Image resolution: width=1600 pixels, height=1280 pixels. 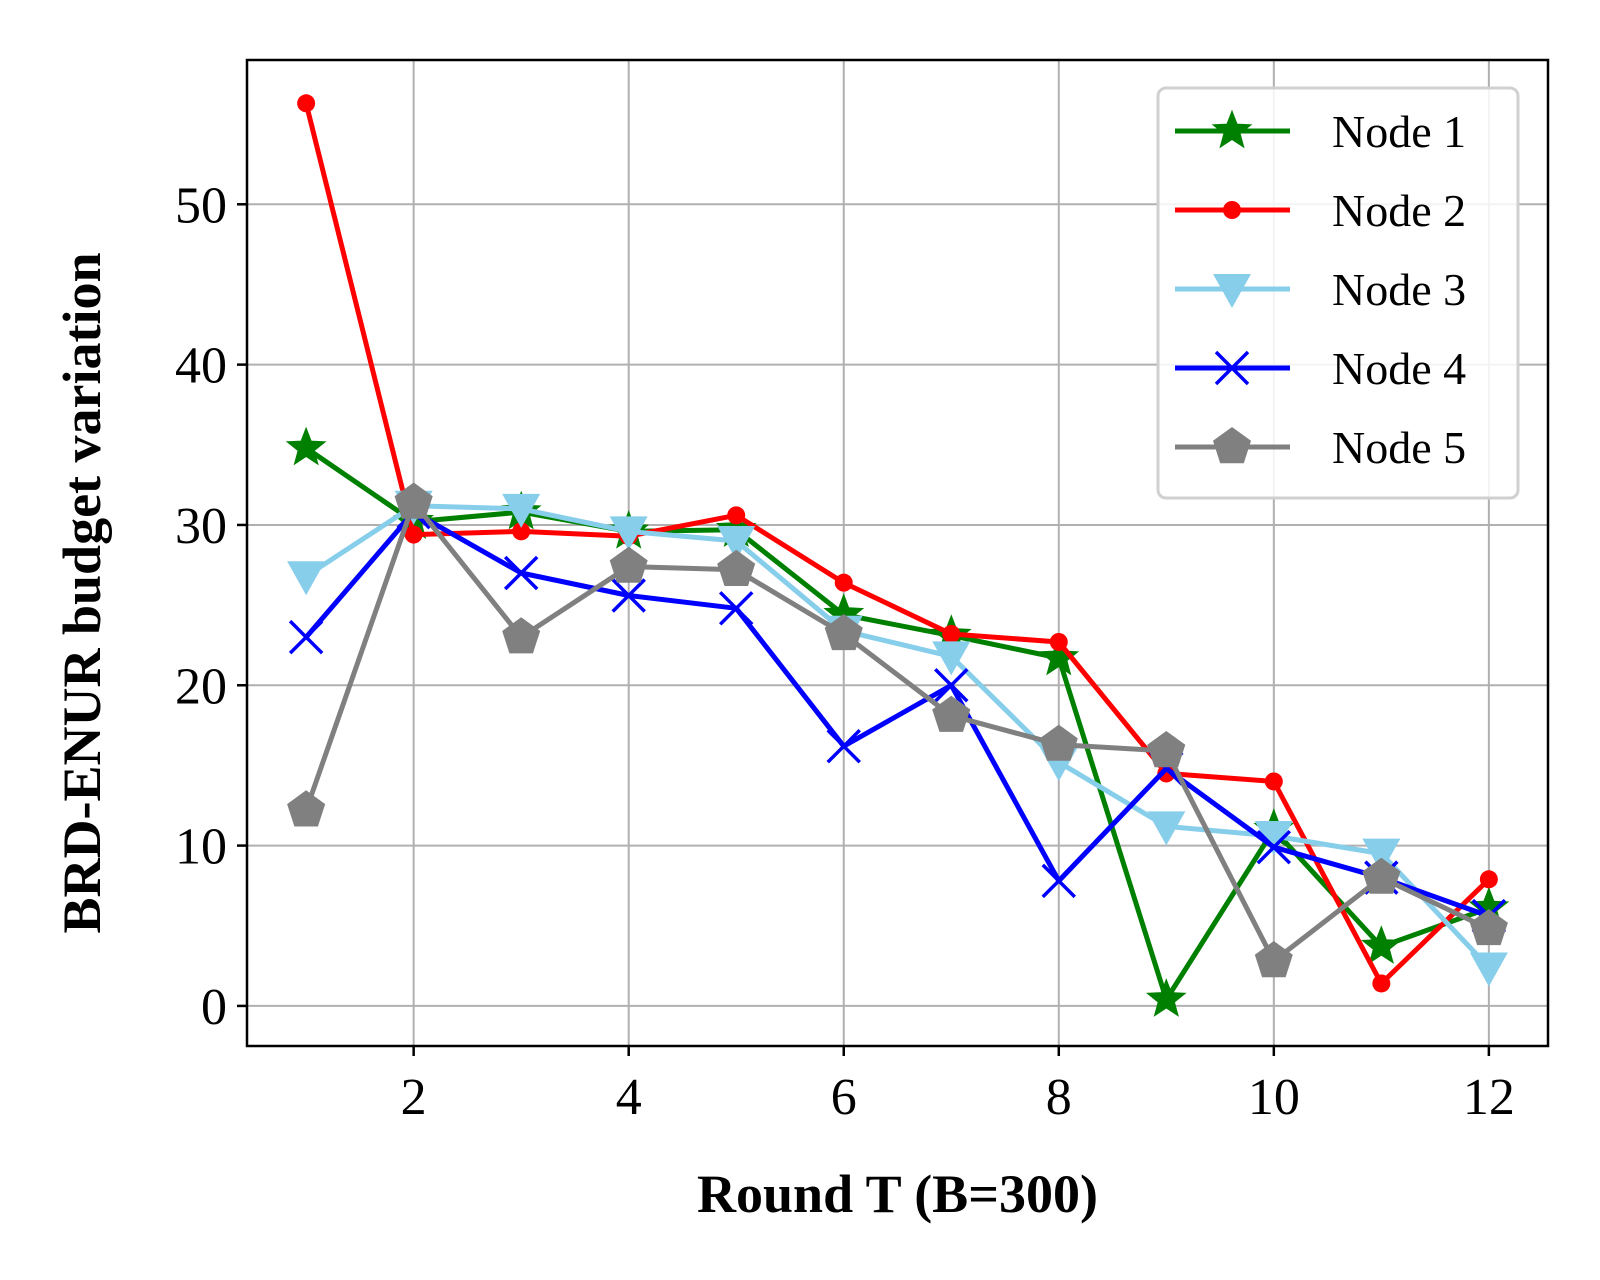 What do you see at coordinates (1320, 447) in the screenshot?
I see `legend-entry: Node 5` at bounding box center [1320, 447].